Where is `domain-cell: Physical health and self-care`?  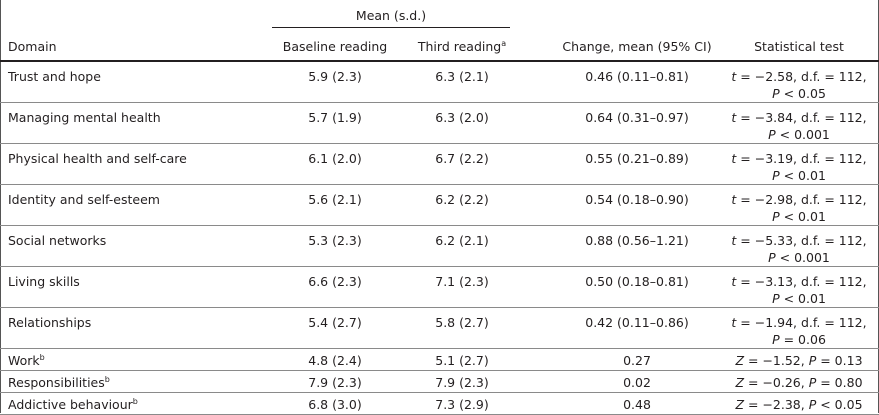 domain-cell: Physical health and self-care is located at coordinates (97, 158).